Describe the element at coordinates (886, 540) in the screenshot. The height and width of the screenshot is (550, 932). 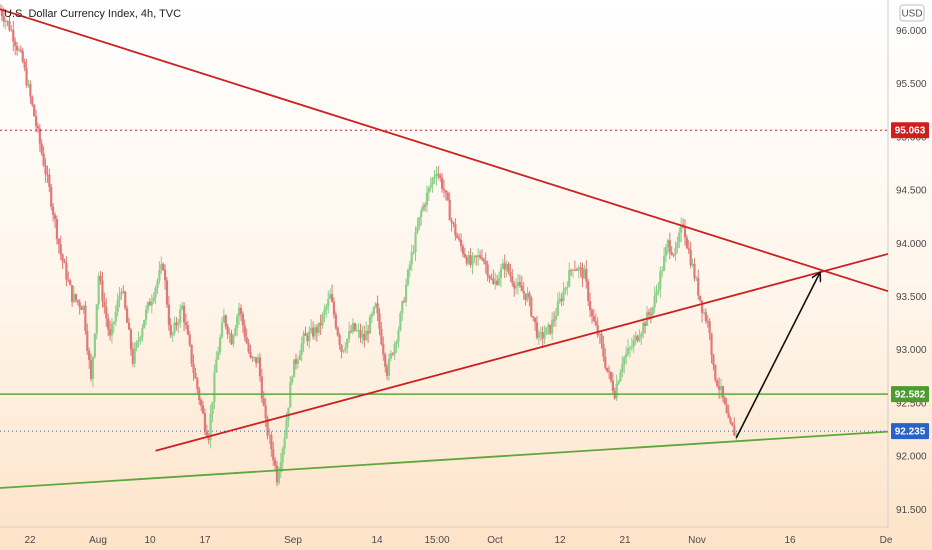
I see `x-tick-label: De` at that location.